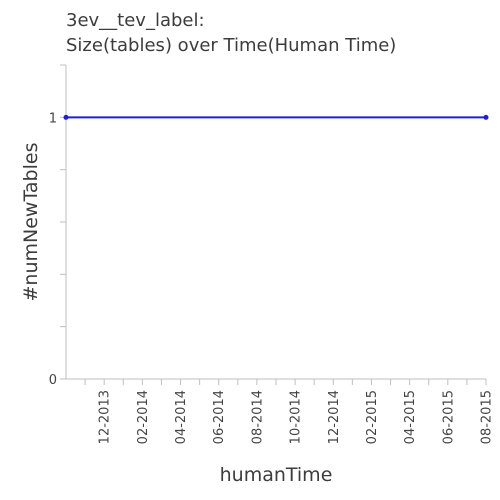 The image size is (500, 500). What do you see at coordinates (53, 380) in the screenshot?
I see `y-tick-label: 0` at bounding box center [53, 380].